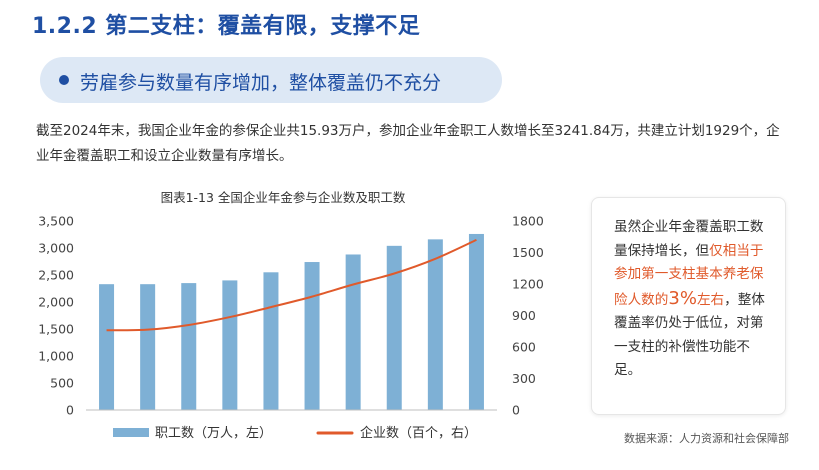 This screenshot has height=470, width=819. What do you see at coordinates (524, 378) in the screenshot?
I see `right-tick-label: 300` at bounding box center [524, 378].